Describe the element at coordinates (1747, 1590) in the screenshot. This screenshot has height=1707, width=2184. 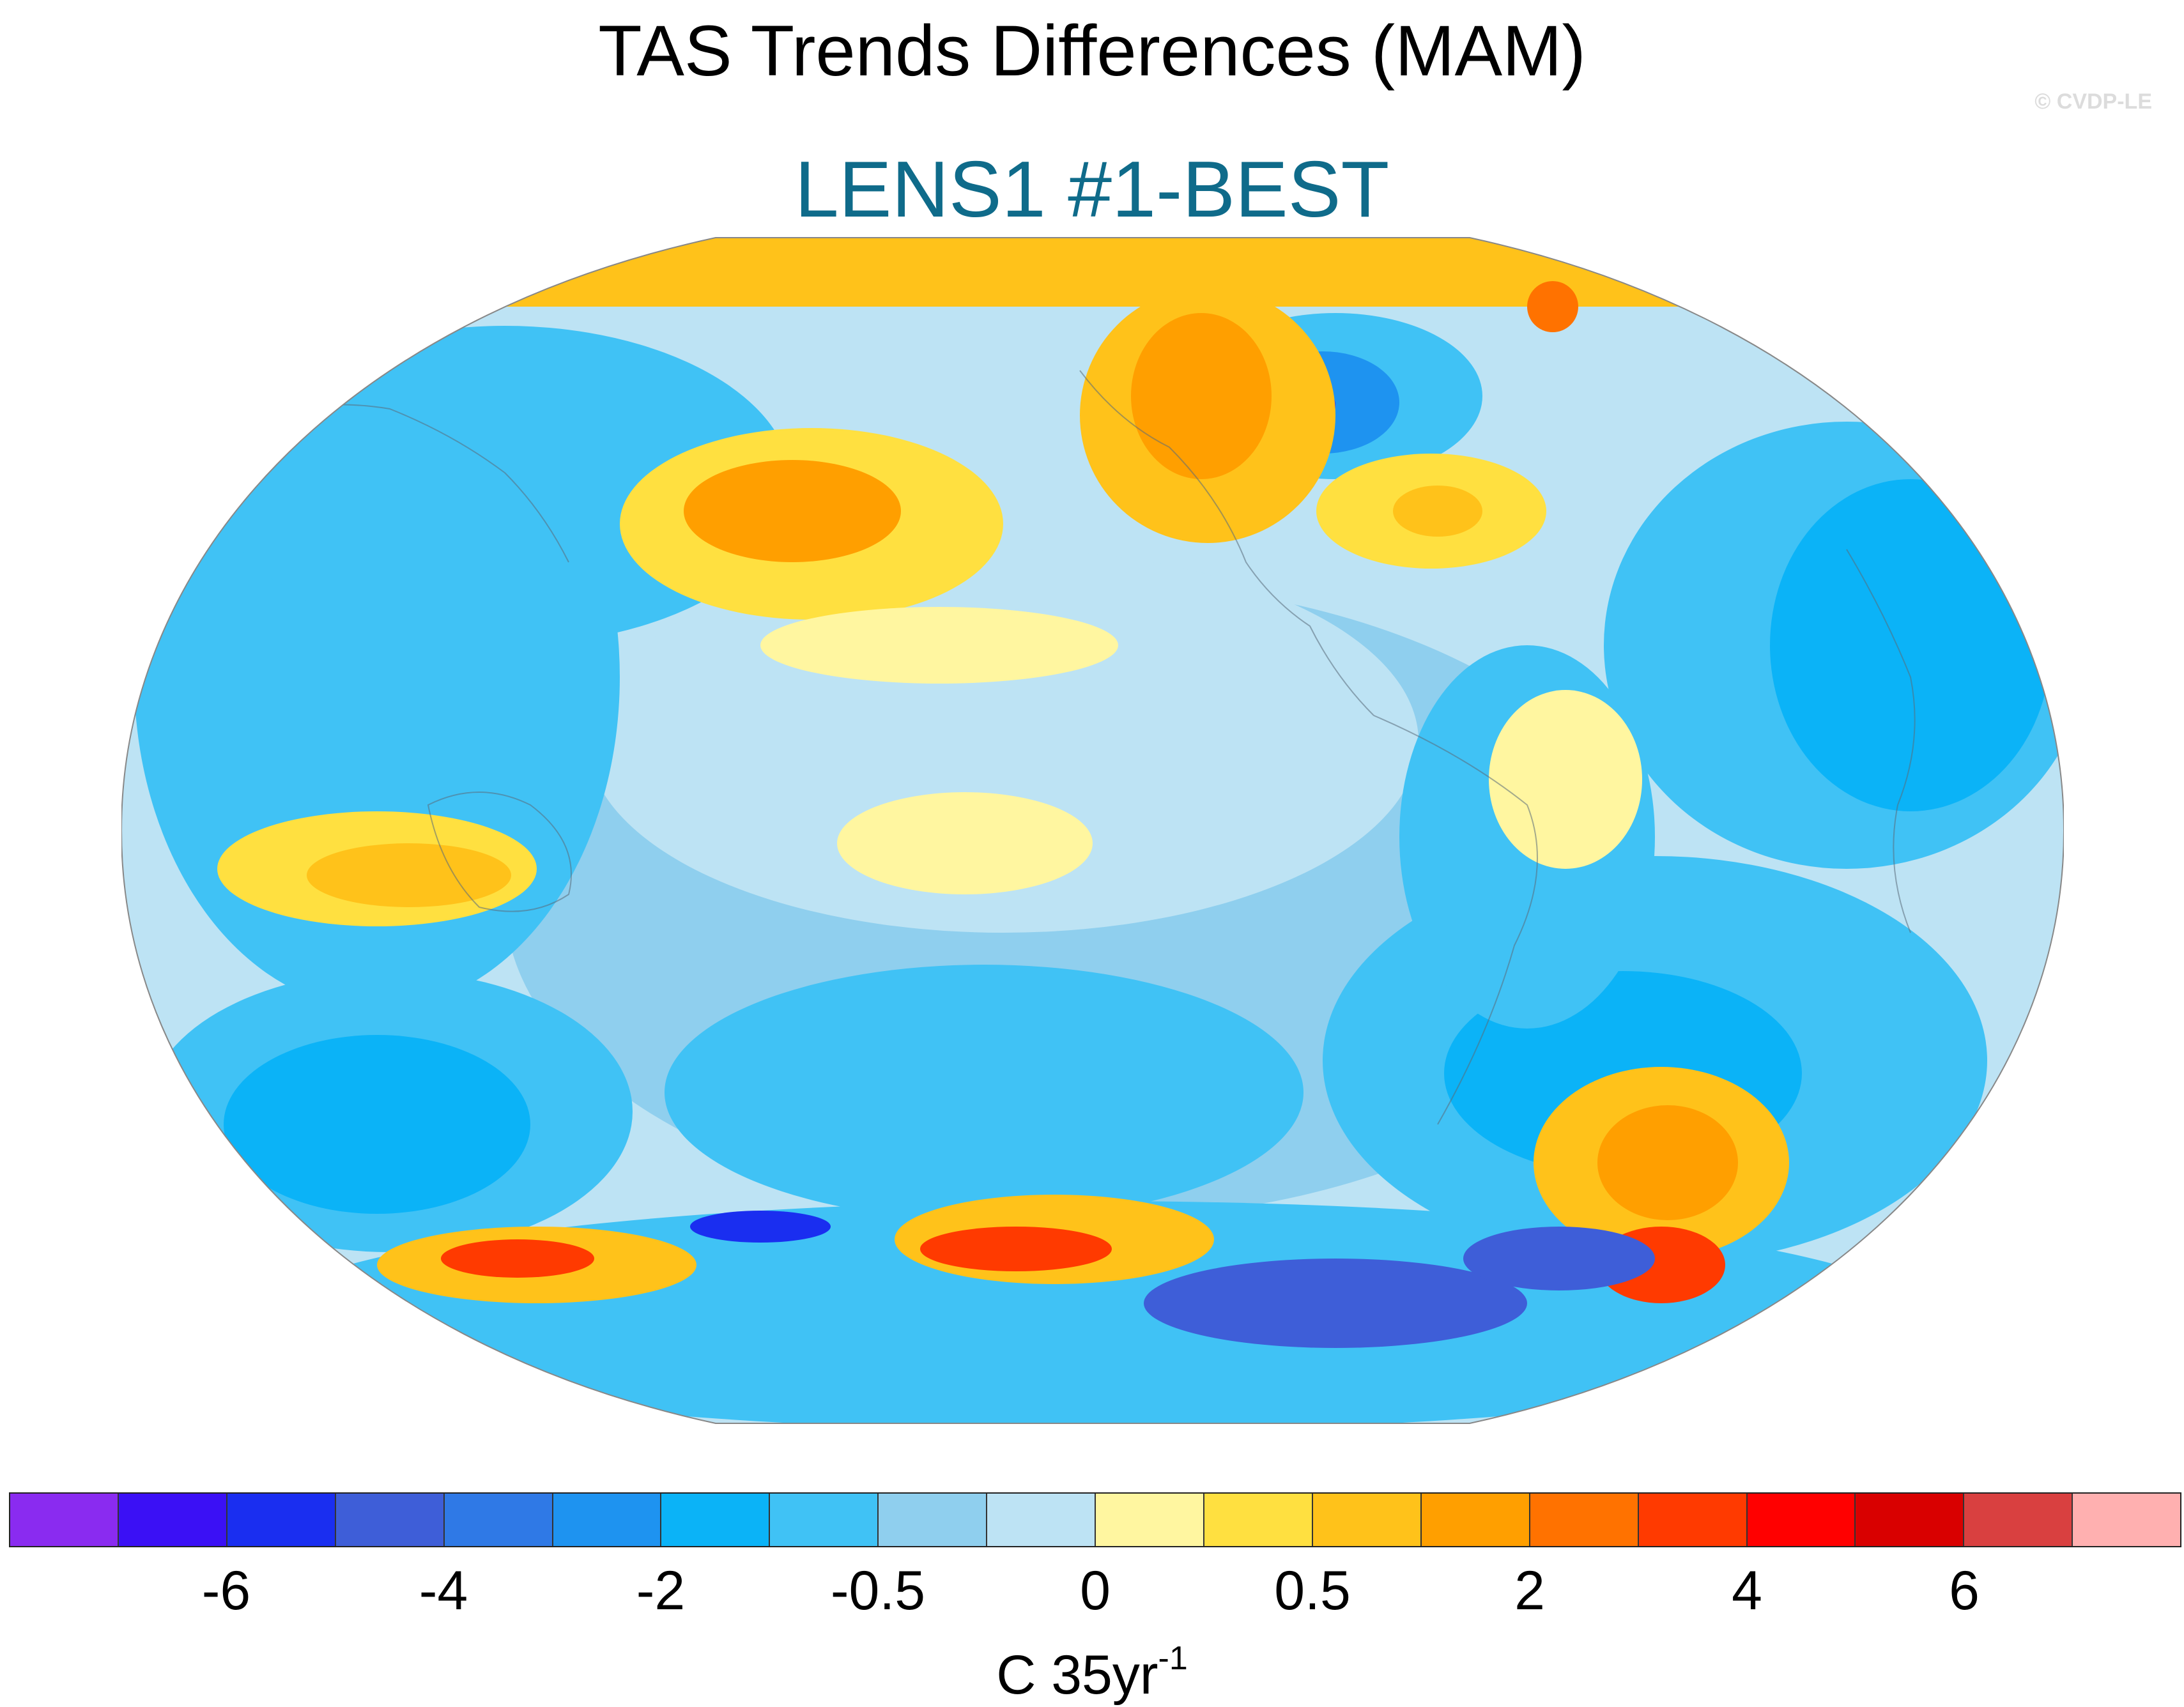
I see `colorbar-tick-label: 4` at that location.